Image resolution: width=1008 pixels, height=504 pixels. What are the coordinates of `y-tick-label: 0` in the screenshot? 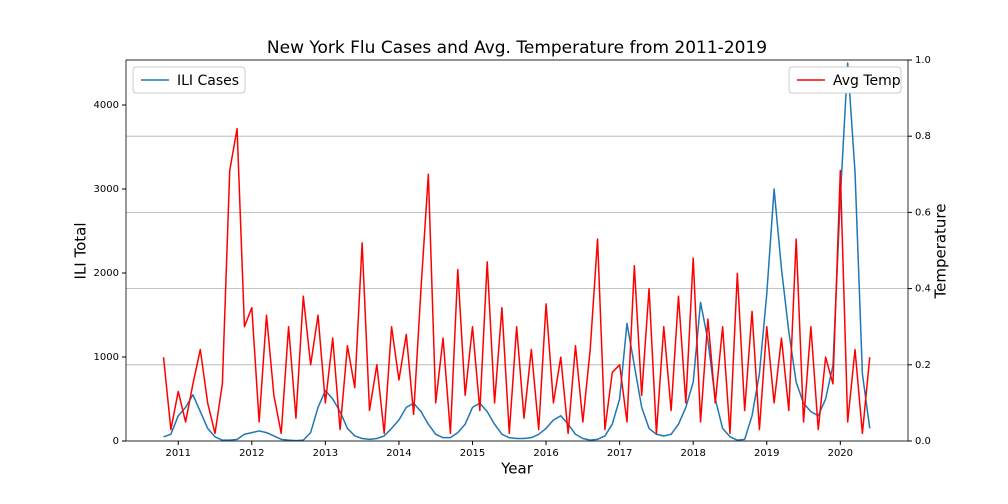 It's located at (116, 441).